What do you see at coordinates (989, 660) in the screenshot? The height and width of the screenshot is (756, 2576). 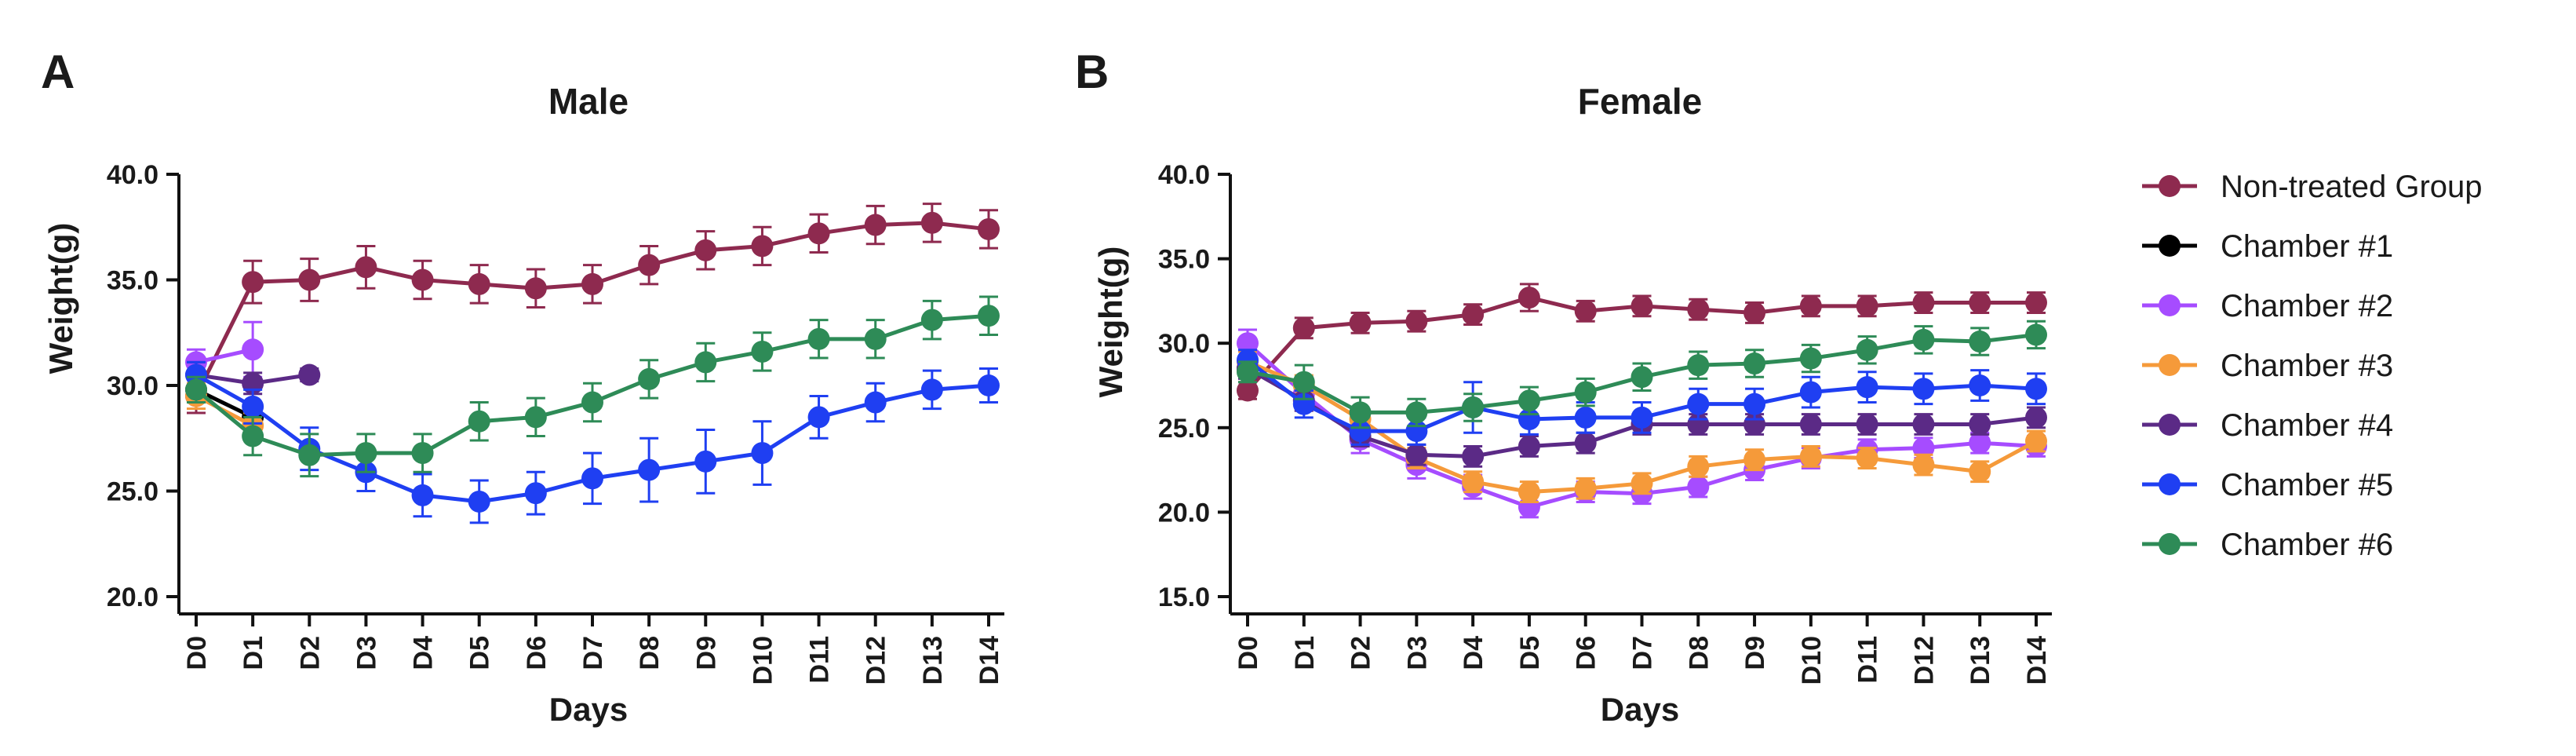 I see `male-x-tick-label: D14` at bounding box center [989, 660].